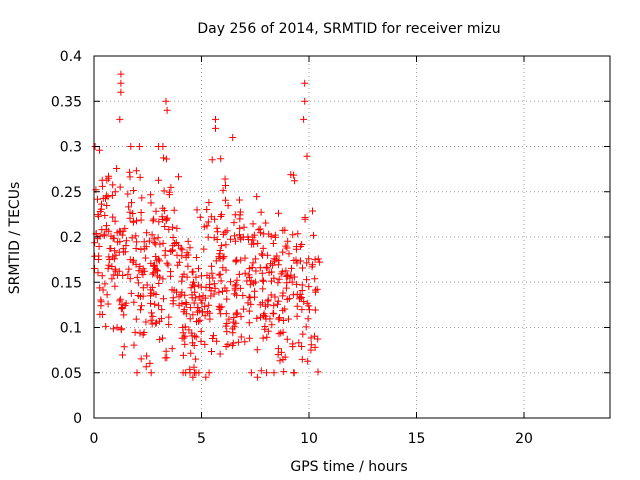 The image size is (640, 480). I want to click on x-tick-label: 10, so click(309, 439).